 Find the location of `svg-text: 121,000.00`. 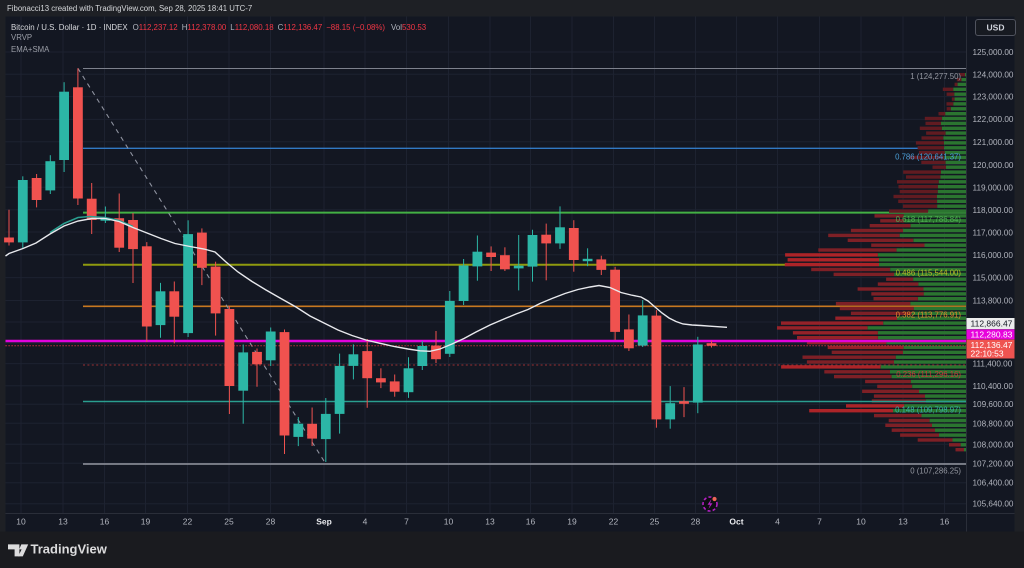

svg-text: 121,000.00 is located at coordinates (993, 142).